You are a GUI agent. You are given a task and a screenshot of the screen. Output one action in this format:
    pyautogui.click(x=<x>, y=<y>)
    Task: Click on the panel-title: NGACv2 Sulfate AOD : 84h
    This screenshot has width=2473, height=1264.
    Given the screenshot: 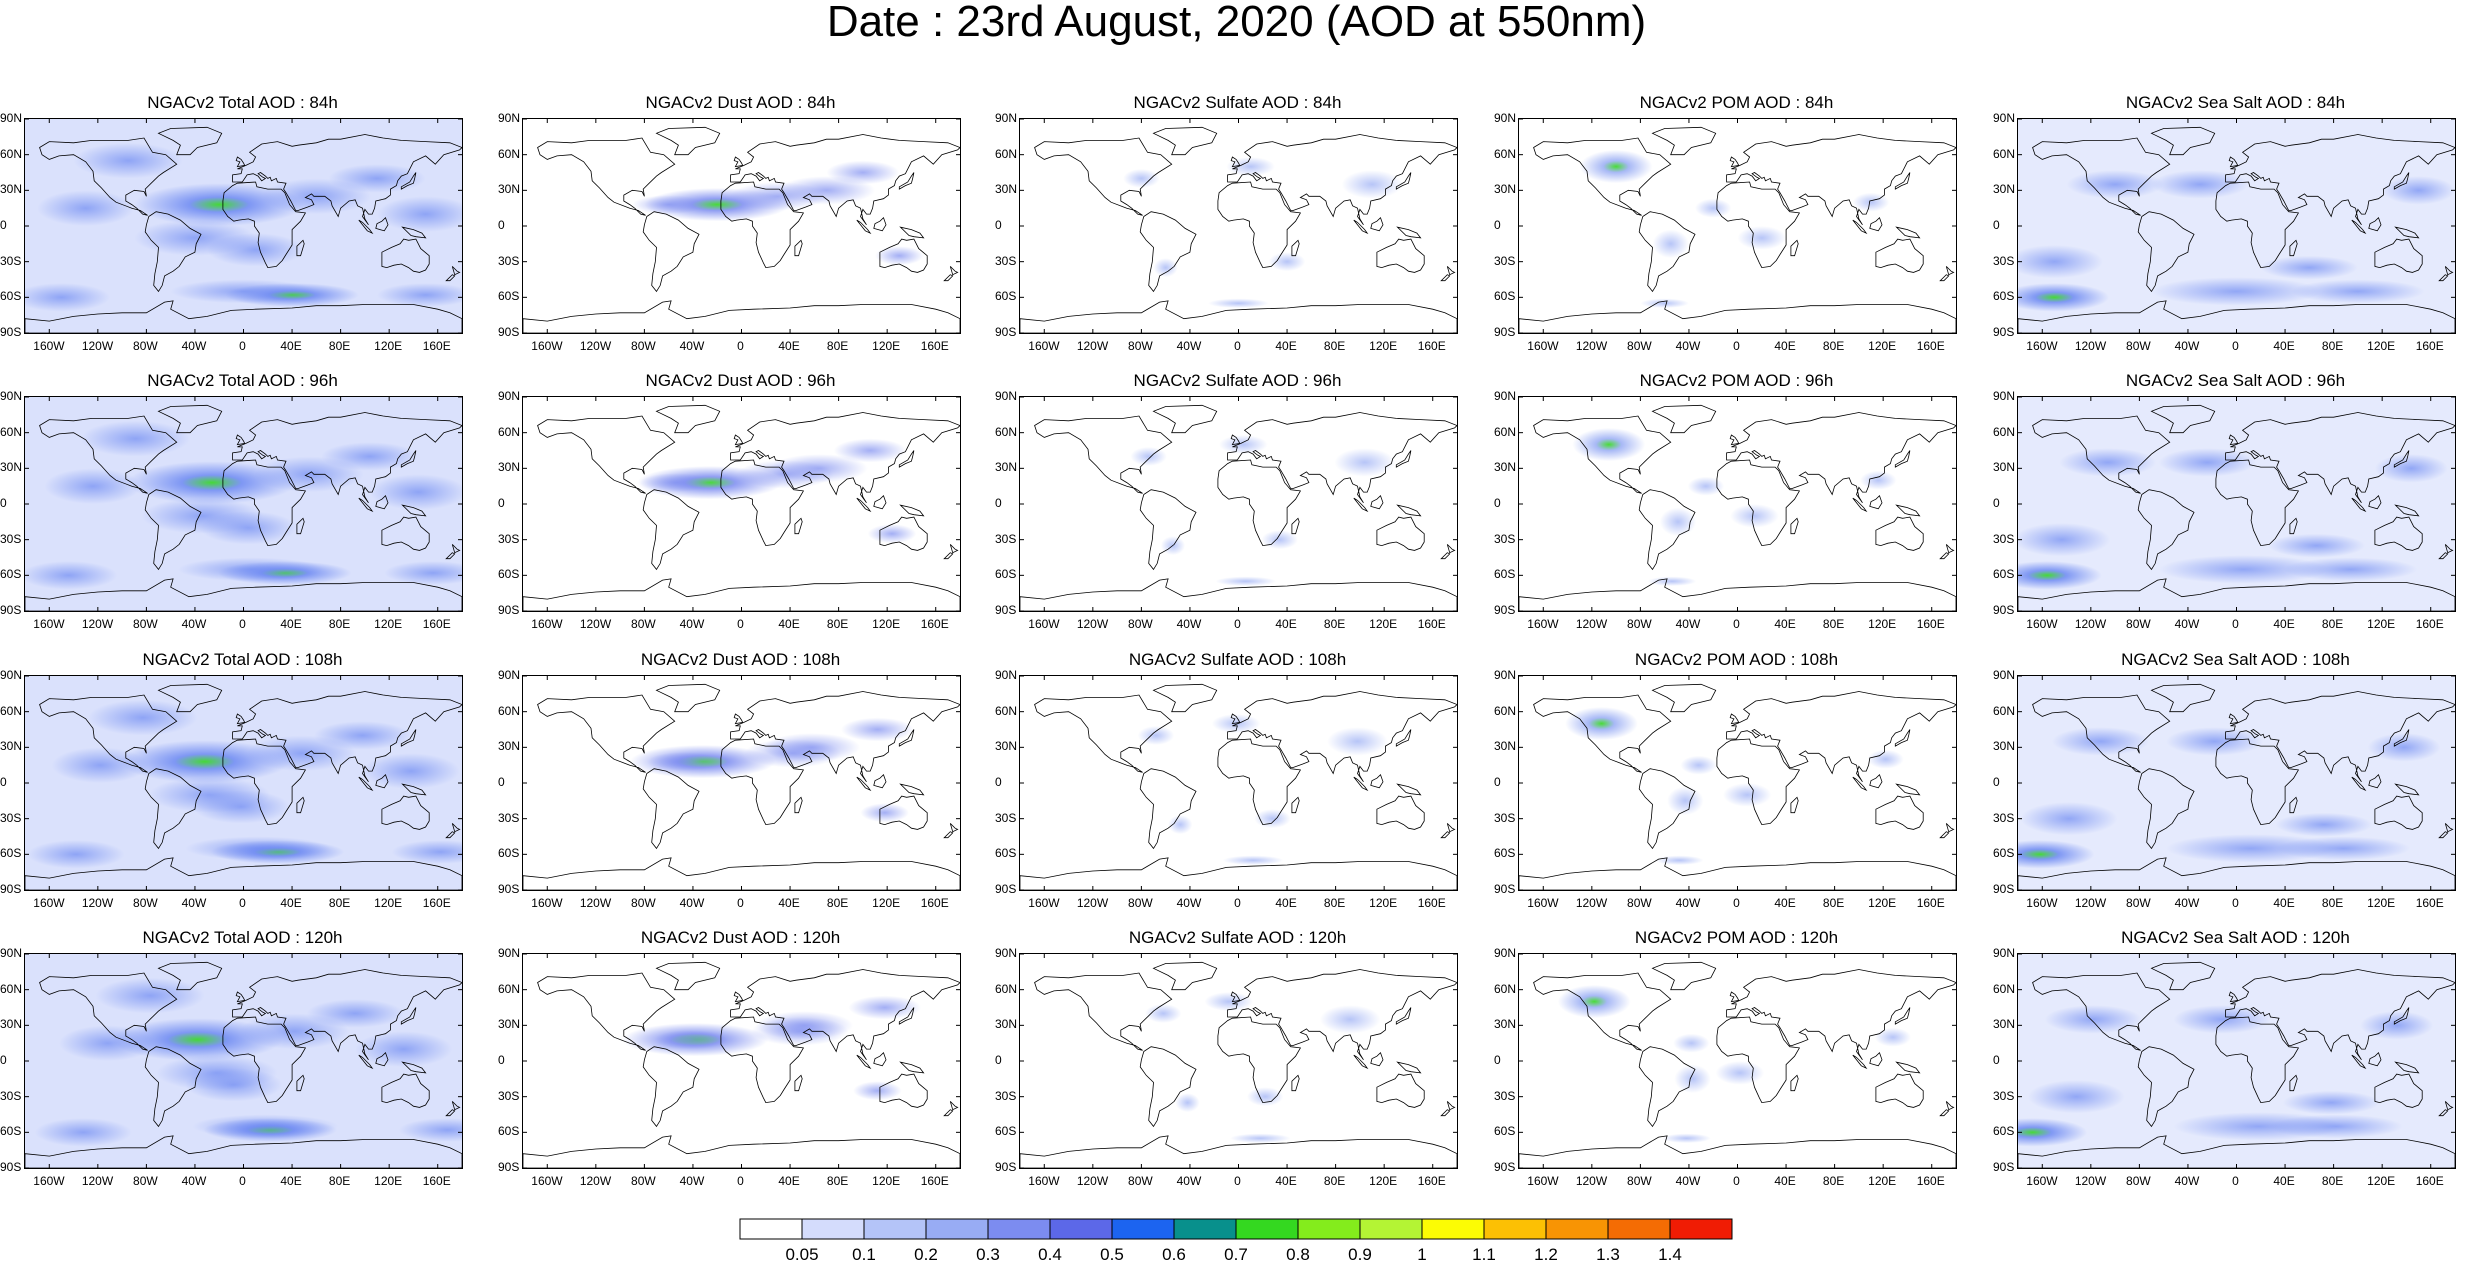 What is the action you would take?
    pyautogui.click(x=1237, y=102)
    